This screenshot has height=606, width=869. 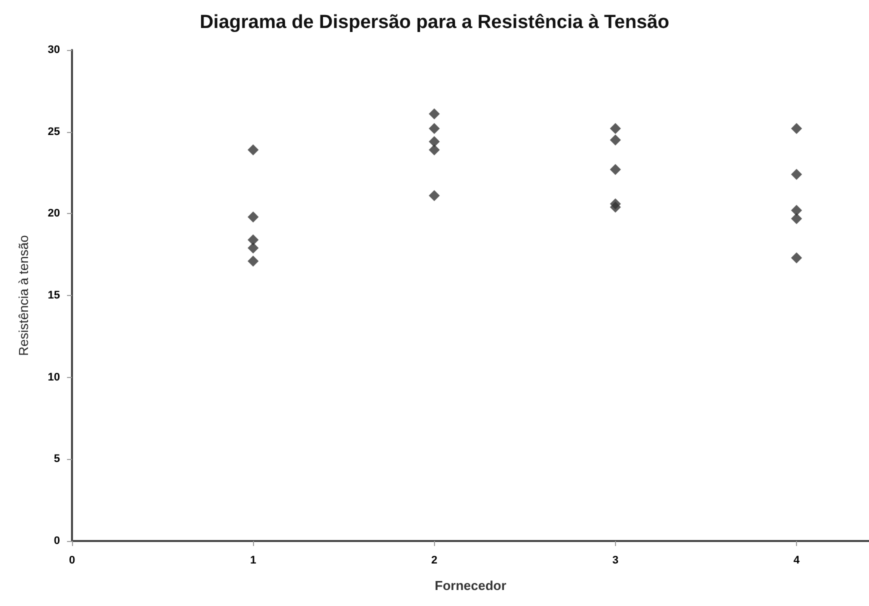 What do you see at coordinates (57, 459) in the screenshot?
I see `y-tick-label: 5` at bounding box center [57, 459].